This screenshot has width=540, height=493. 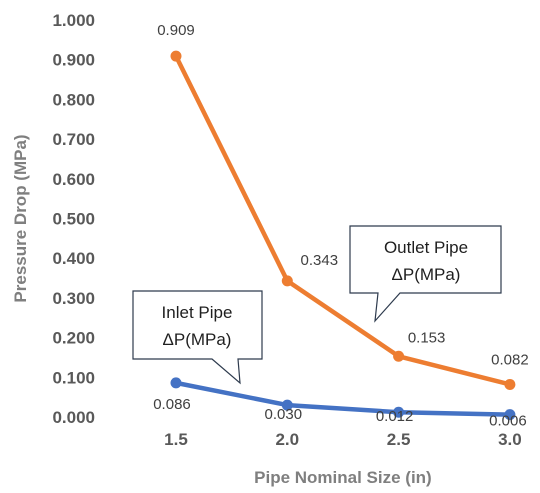 I want to click on callout-inlet-box, so click(x=197, y=337).